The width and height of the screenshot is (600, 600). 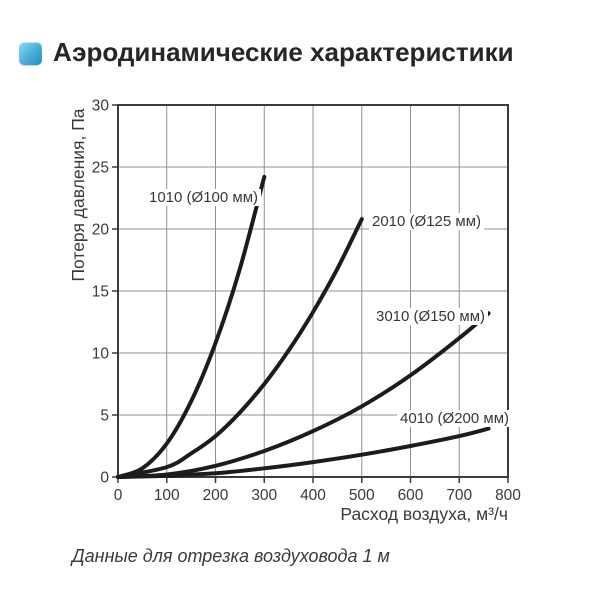 I want to click on x-tick-label: 500, so click(x=362, y=495).